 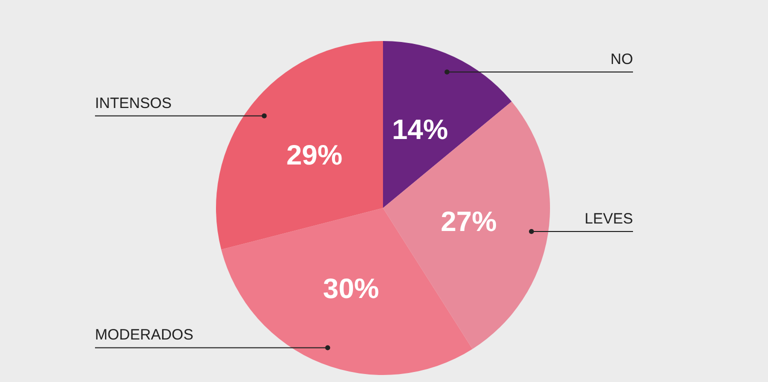 What do you see at coordinates (420, 129) in the screenshot?
I see `data-label: 14%` at bounding box center [420, 129].